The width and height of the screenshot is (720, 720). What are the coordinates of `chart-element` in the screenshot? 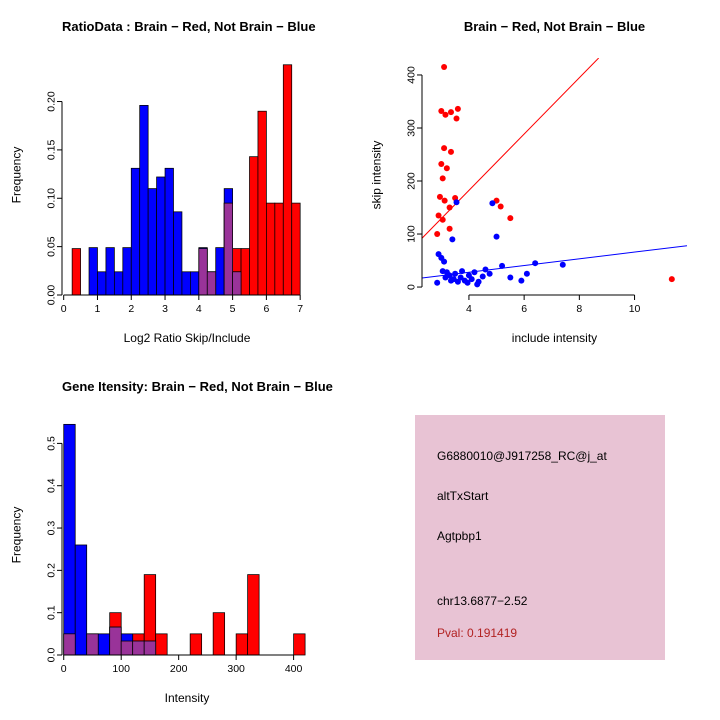 It's located at (554, 173).